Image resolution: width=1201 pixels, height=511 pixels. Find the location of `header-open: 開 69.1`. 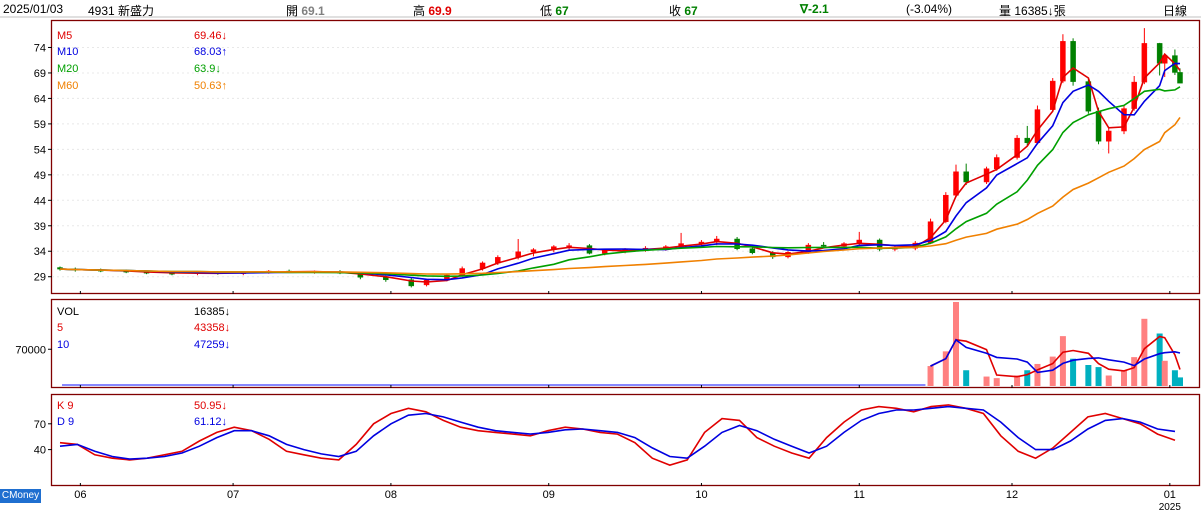

header-open: 開 69.1 is located at coordinates (305, 10).